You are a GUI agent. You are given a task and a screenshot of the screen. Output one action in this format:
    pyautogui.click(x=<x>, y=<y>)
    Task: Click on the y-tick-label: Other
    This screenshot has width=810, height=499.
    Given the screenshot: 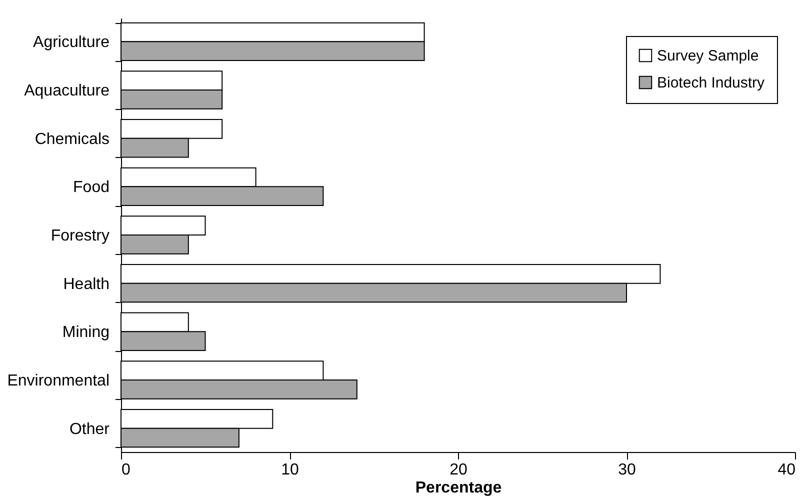 What is the action you would take?
    pyautogui.click(x=89, y=429)
    